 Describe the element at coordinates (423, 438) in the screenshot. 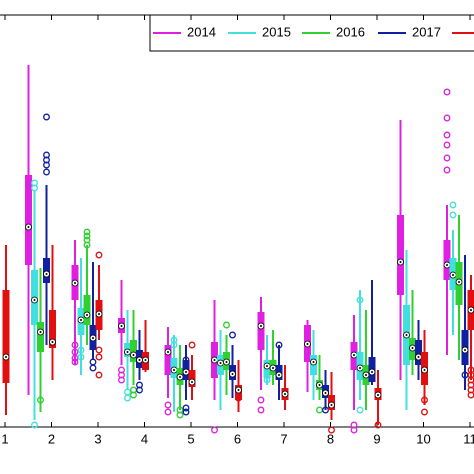

I see `x-tick-label: 10` at that location.